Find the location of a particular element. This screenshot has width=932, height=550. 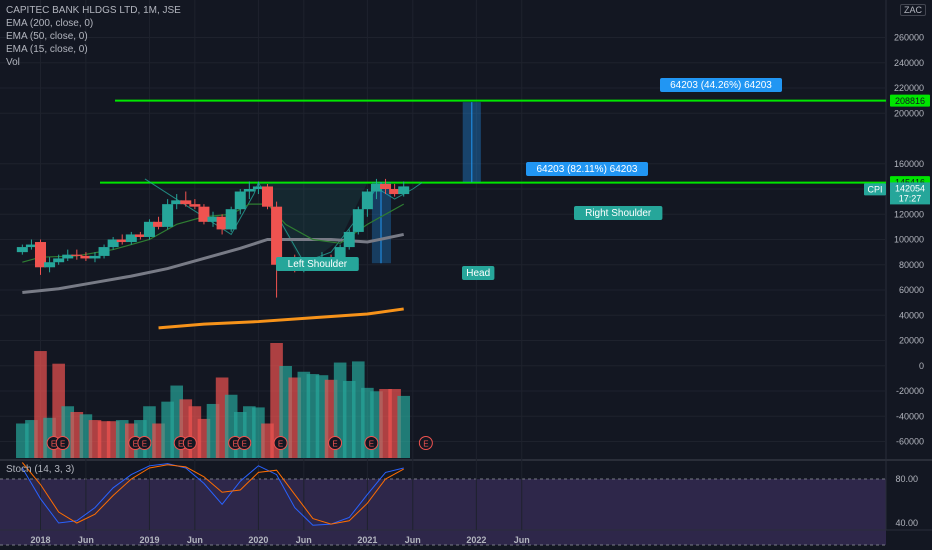

time-tick: 2018 is located at coordinates (40, 540).